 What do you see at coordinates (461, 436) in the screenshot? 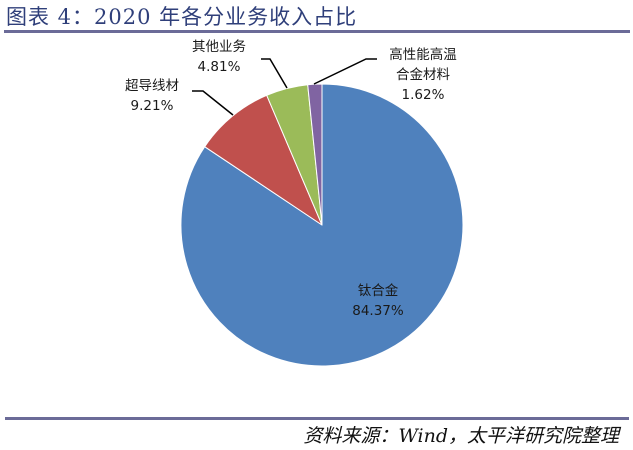
I see `source-note: 资料来源：Wind，太平洋研究院整理` at bounding box center [461, 436].